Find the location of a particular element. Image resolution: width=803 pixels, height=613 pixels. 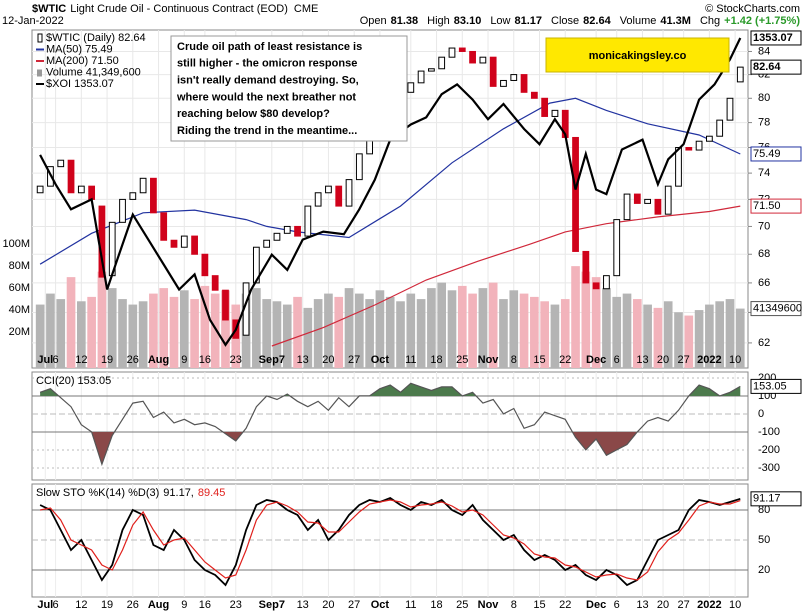

y-tick-label: 84 is located at coordinates (764, 51).